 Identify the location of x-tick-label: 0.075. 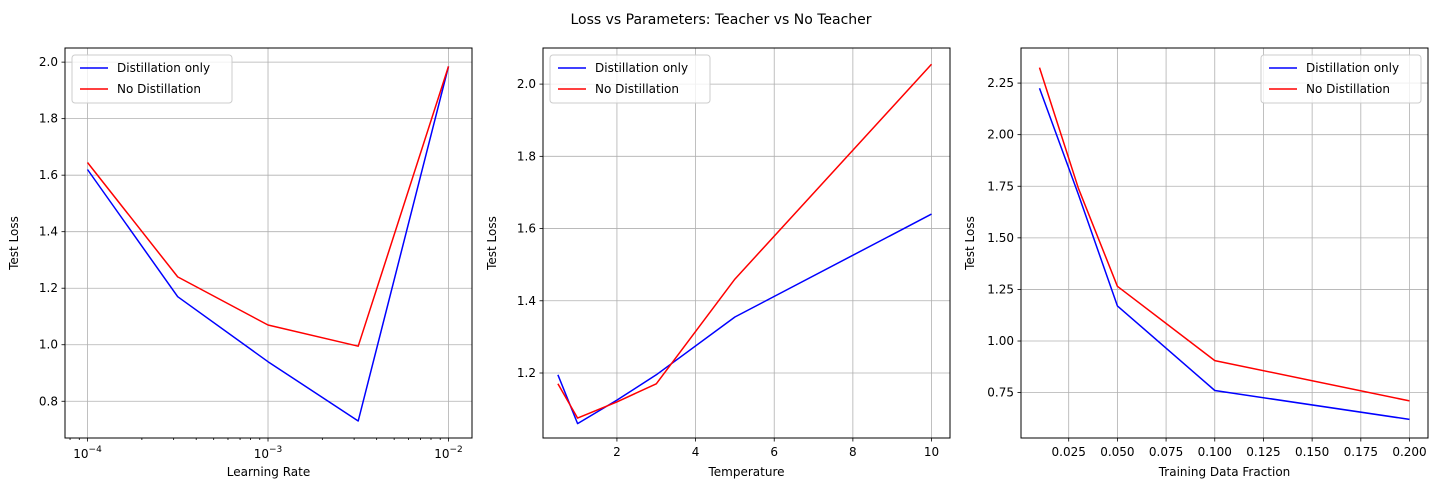
(1166, 452).